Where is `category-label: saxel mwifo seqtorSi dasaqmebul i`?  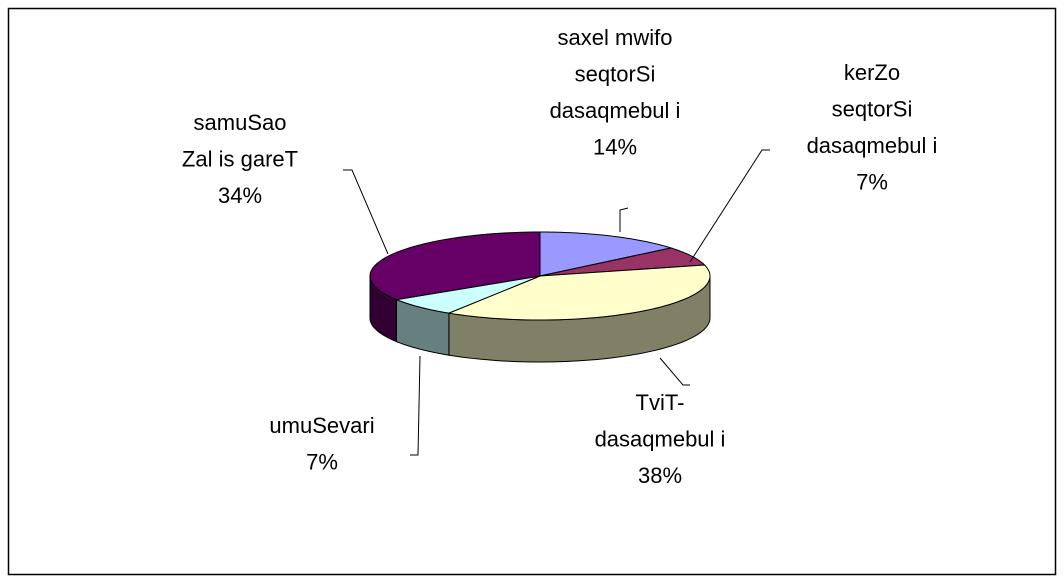
category-label: saxel mwifo seqtorSi dasaqmebul i is located at coordinates (615, 74).